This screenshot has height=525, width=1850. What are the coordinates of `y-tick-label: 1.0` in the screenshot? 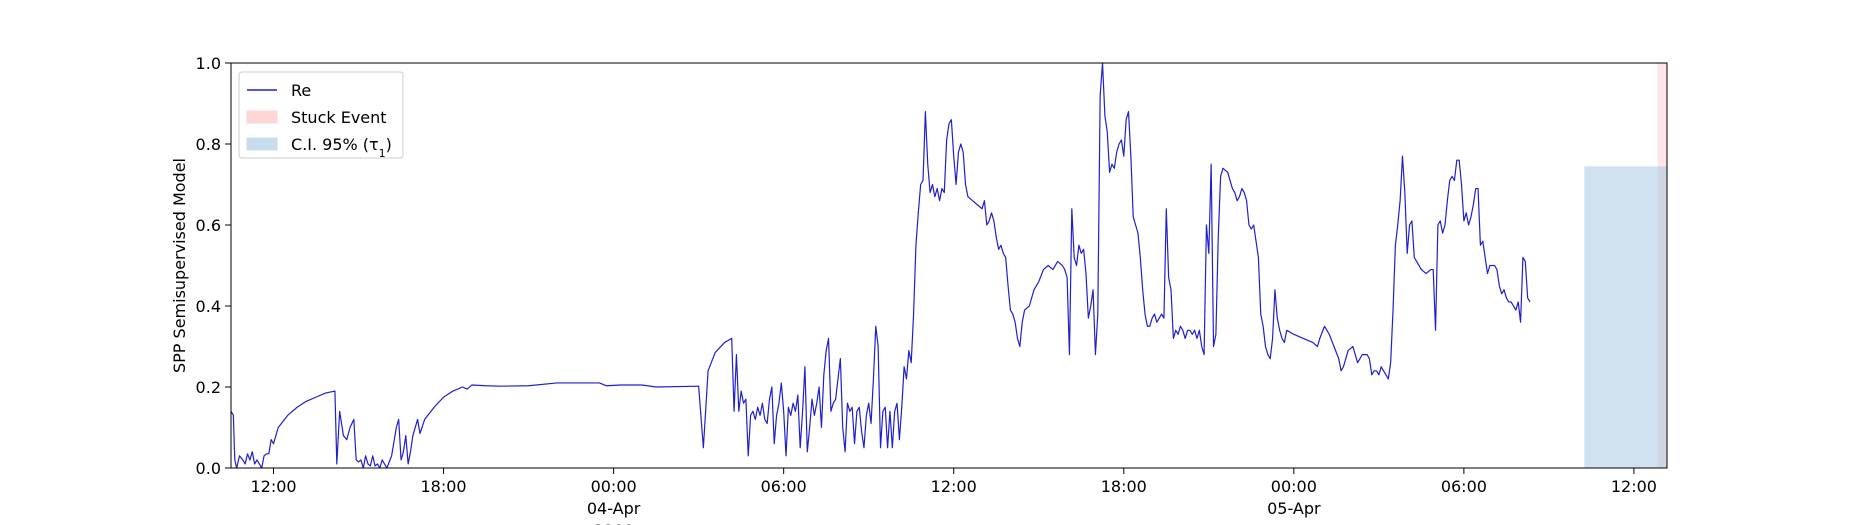 It's located at (208, 63).